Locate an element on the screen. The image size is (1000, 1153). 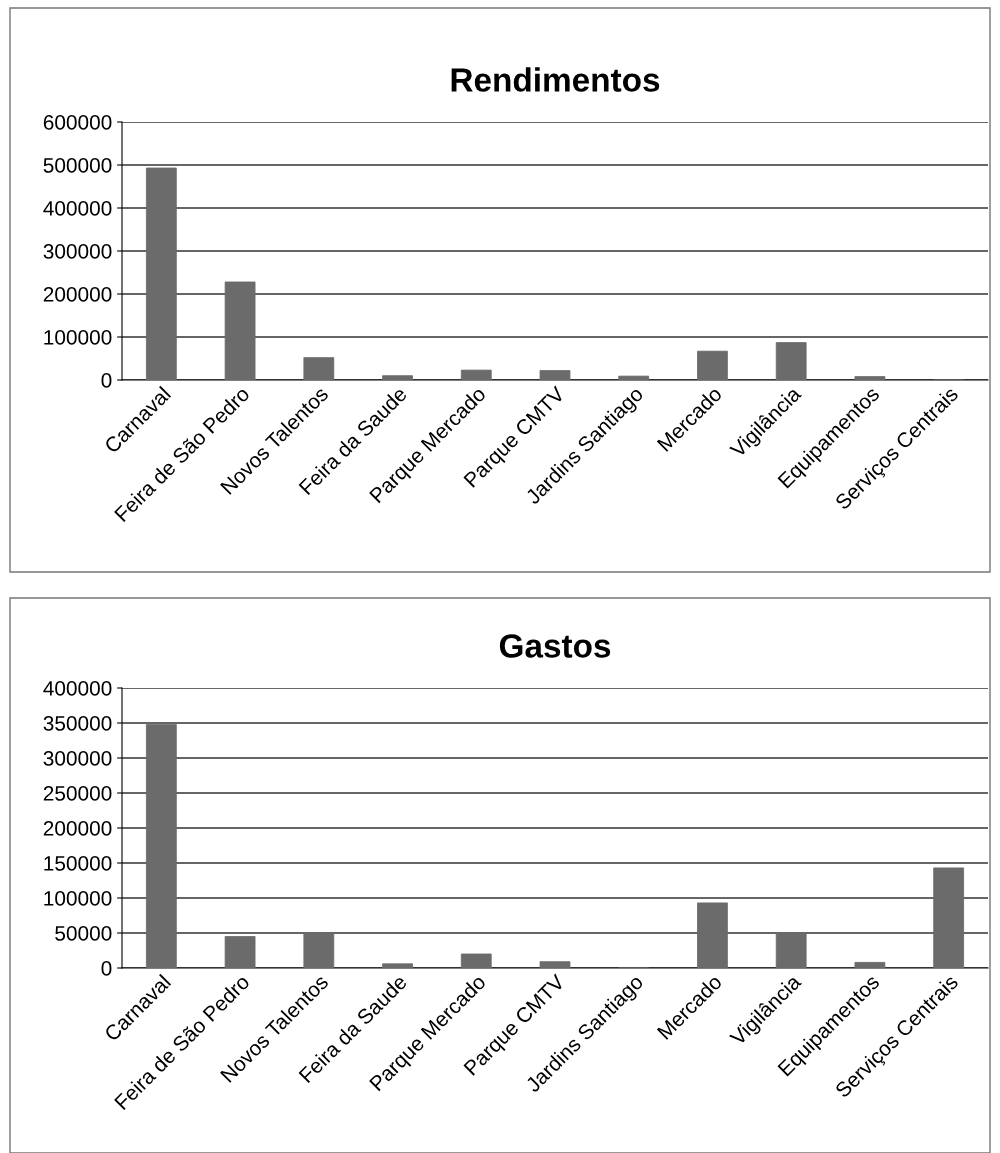
y-tick-label: 600000 is located at coordinates (77, 122).